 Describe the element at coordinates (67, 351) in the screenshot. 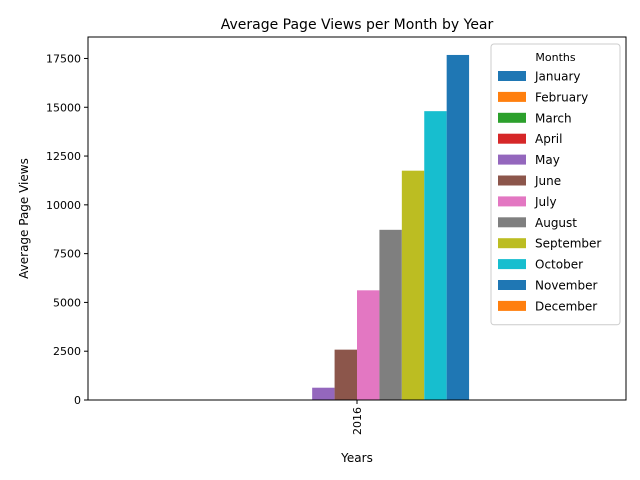

I see `y-tick-label: 2500` at that location.